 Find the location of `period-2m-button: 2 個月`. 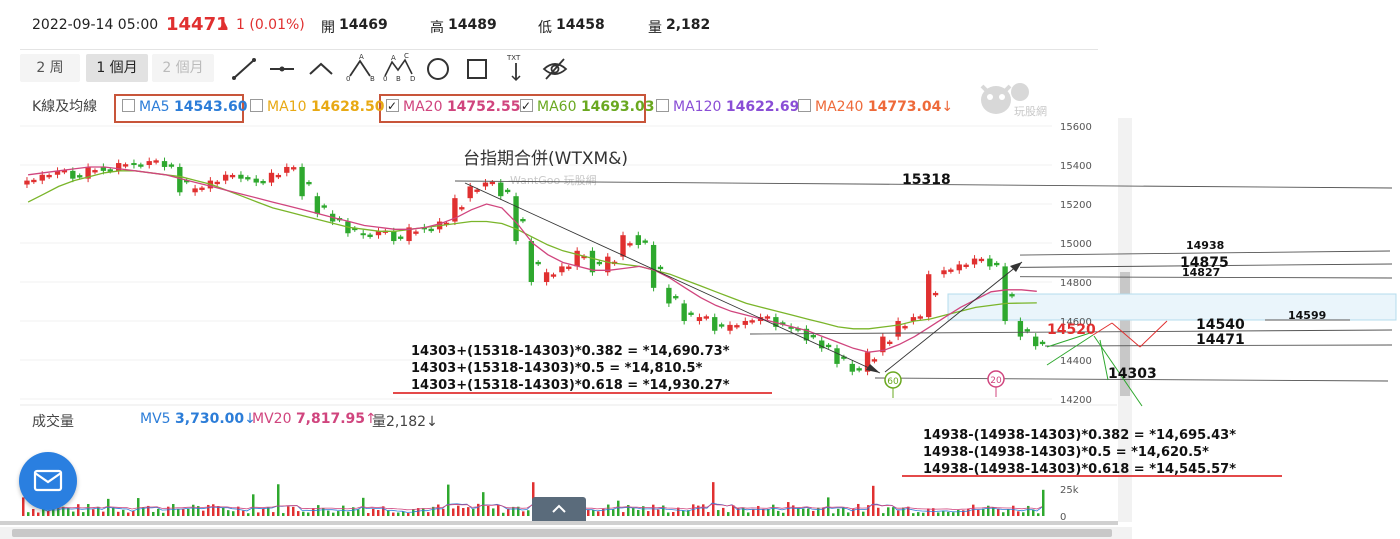

period-2m-button: 2 個月 is located at coordinates (183, 68).